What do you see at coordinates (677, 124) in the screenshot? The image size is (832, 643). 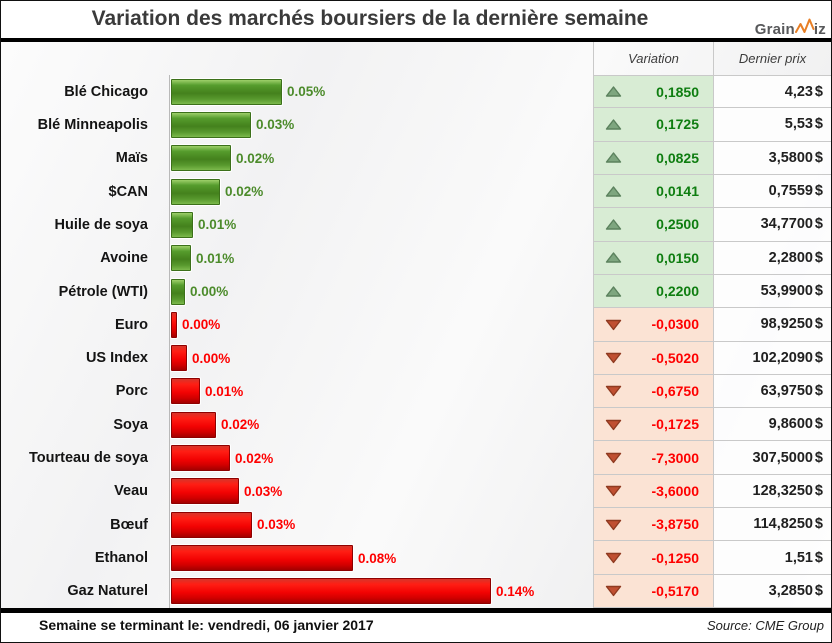 I see `variation-value: 0,1725` at bounding box center [677, 124].